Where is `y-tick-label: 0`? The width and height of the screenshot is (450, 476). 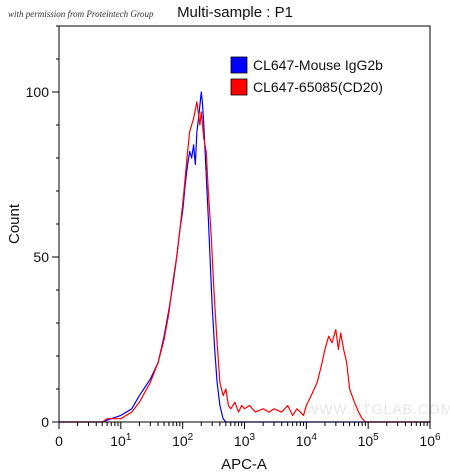
y-tick-label: 0 is located at coordinates (45, 422).